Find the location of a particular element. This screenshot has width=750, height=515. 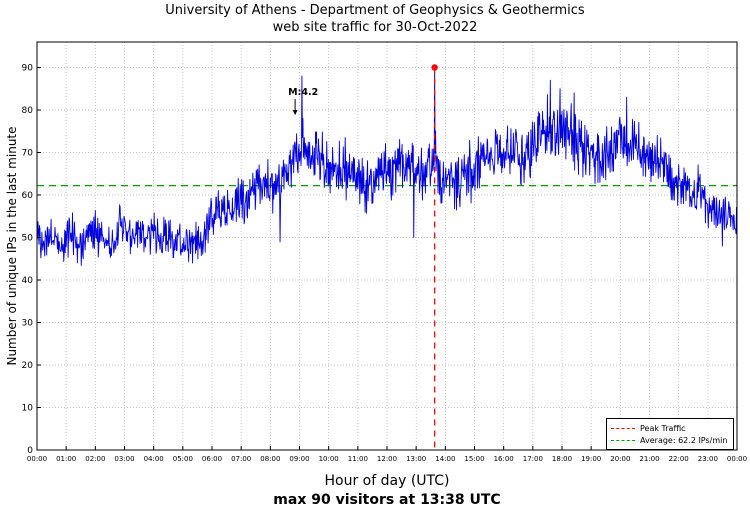

legend-label-peak: Peak Traffic is located at coordinates (663, 428).